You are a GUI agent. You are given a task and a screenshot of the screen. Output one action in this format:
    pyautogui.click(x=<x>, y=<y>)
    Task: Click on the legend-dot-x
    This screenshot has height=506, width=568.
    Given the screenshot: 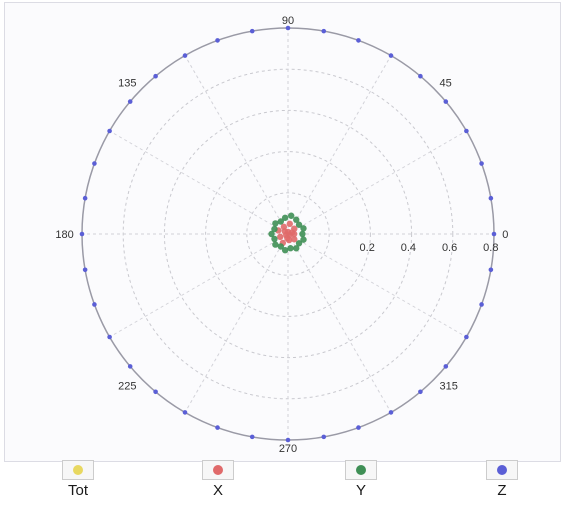 What is the action you would take?
    pyautogui.click(x=218, y=470)
    